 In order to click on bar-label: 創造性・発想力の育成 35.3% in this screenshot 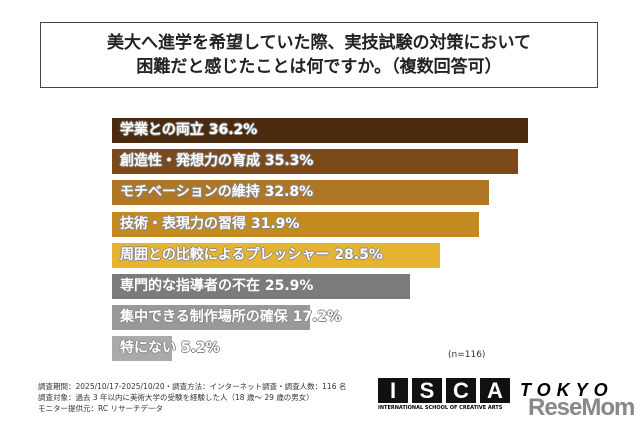, I will do `click(217, 161)`.